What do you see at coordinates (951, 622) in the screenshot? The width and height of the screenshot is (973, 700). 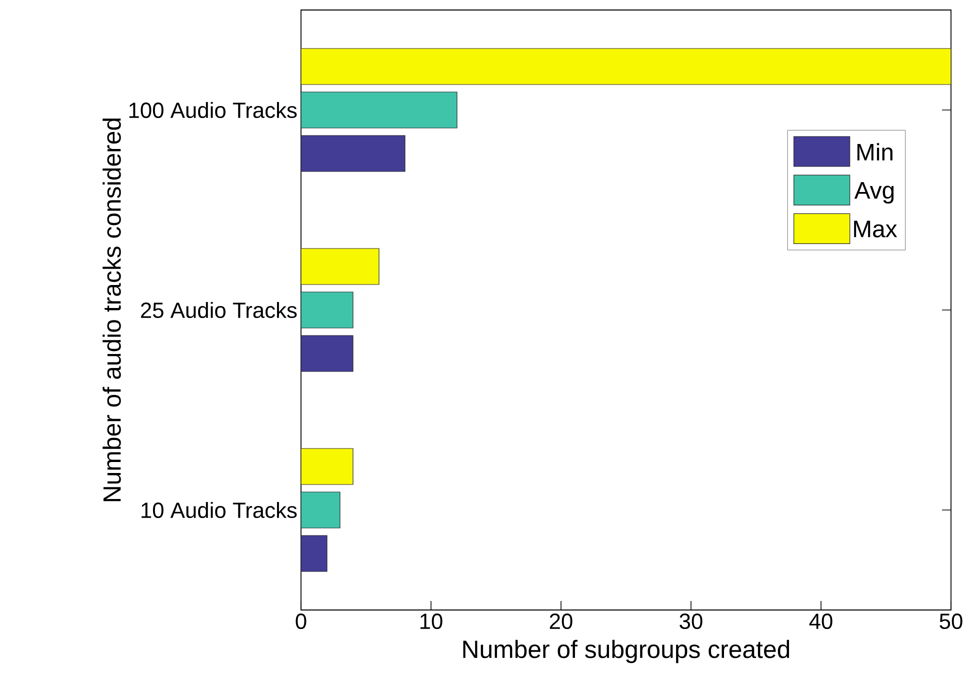 I see `x-tick-label: 50` at bounding box center [951, 622].